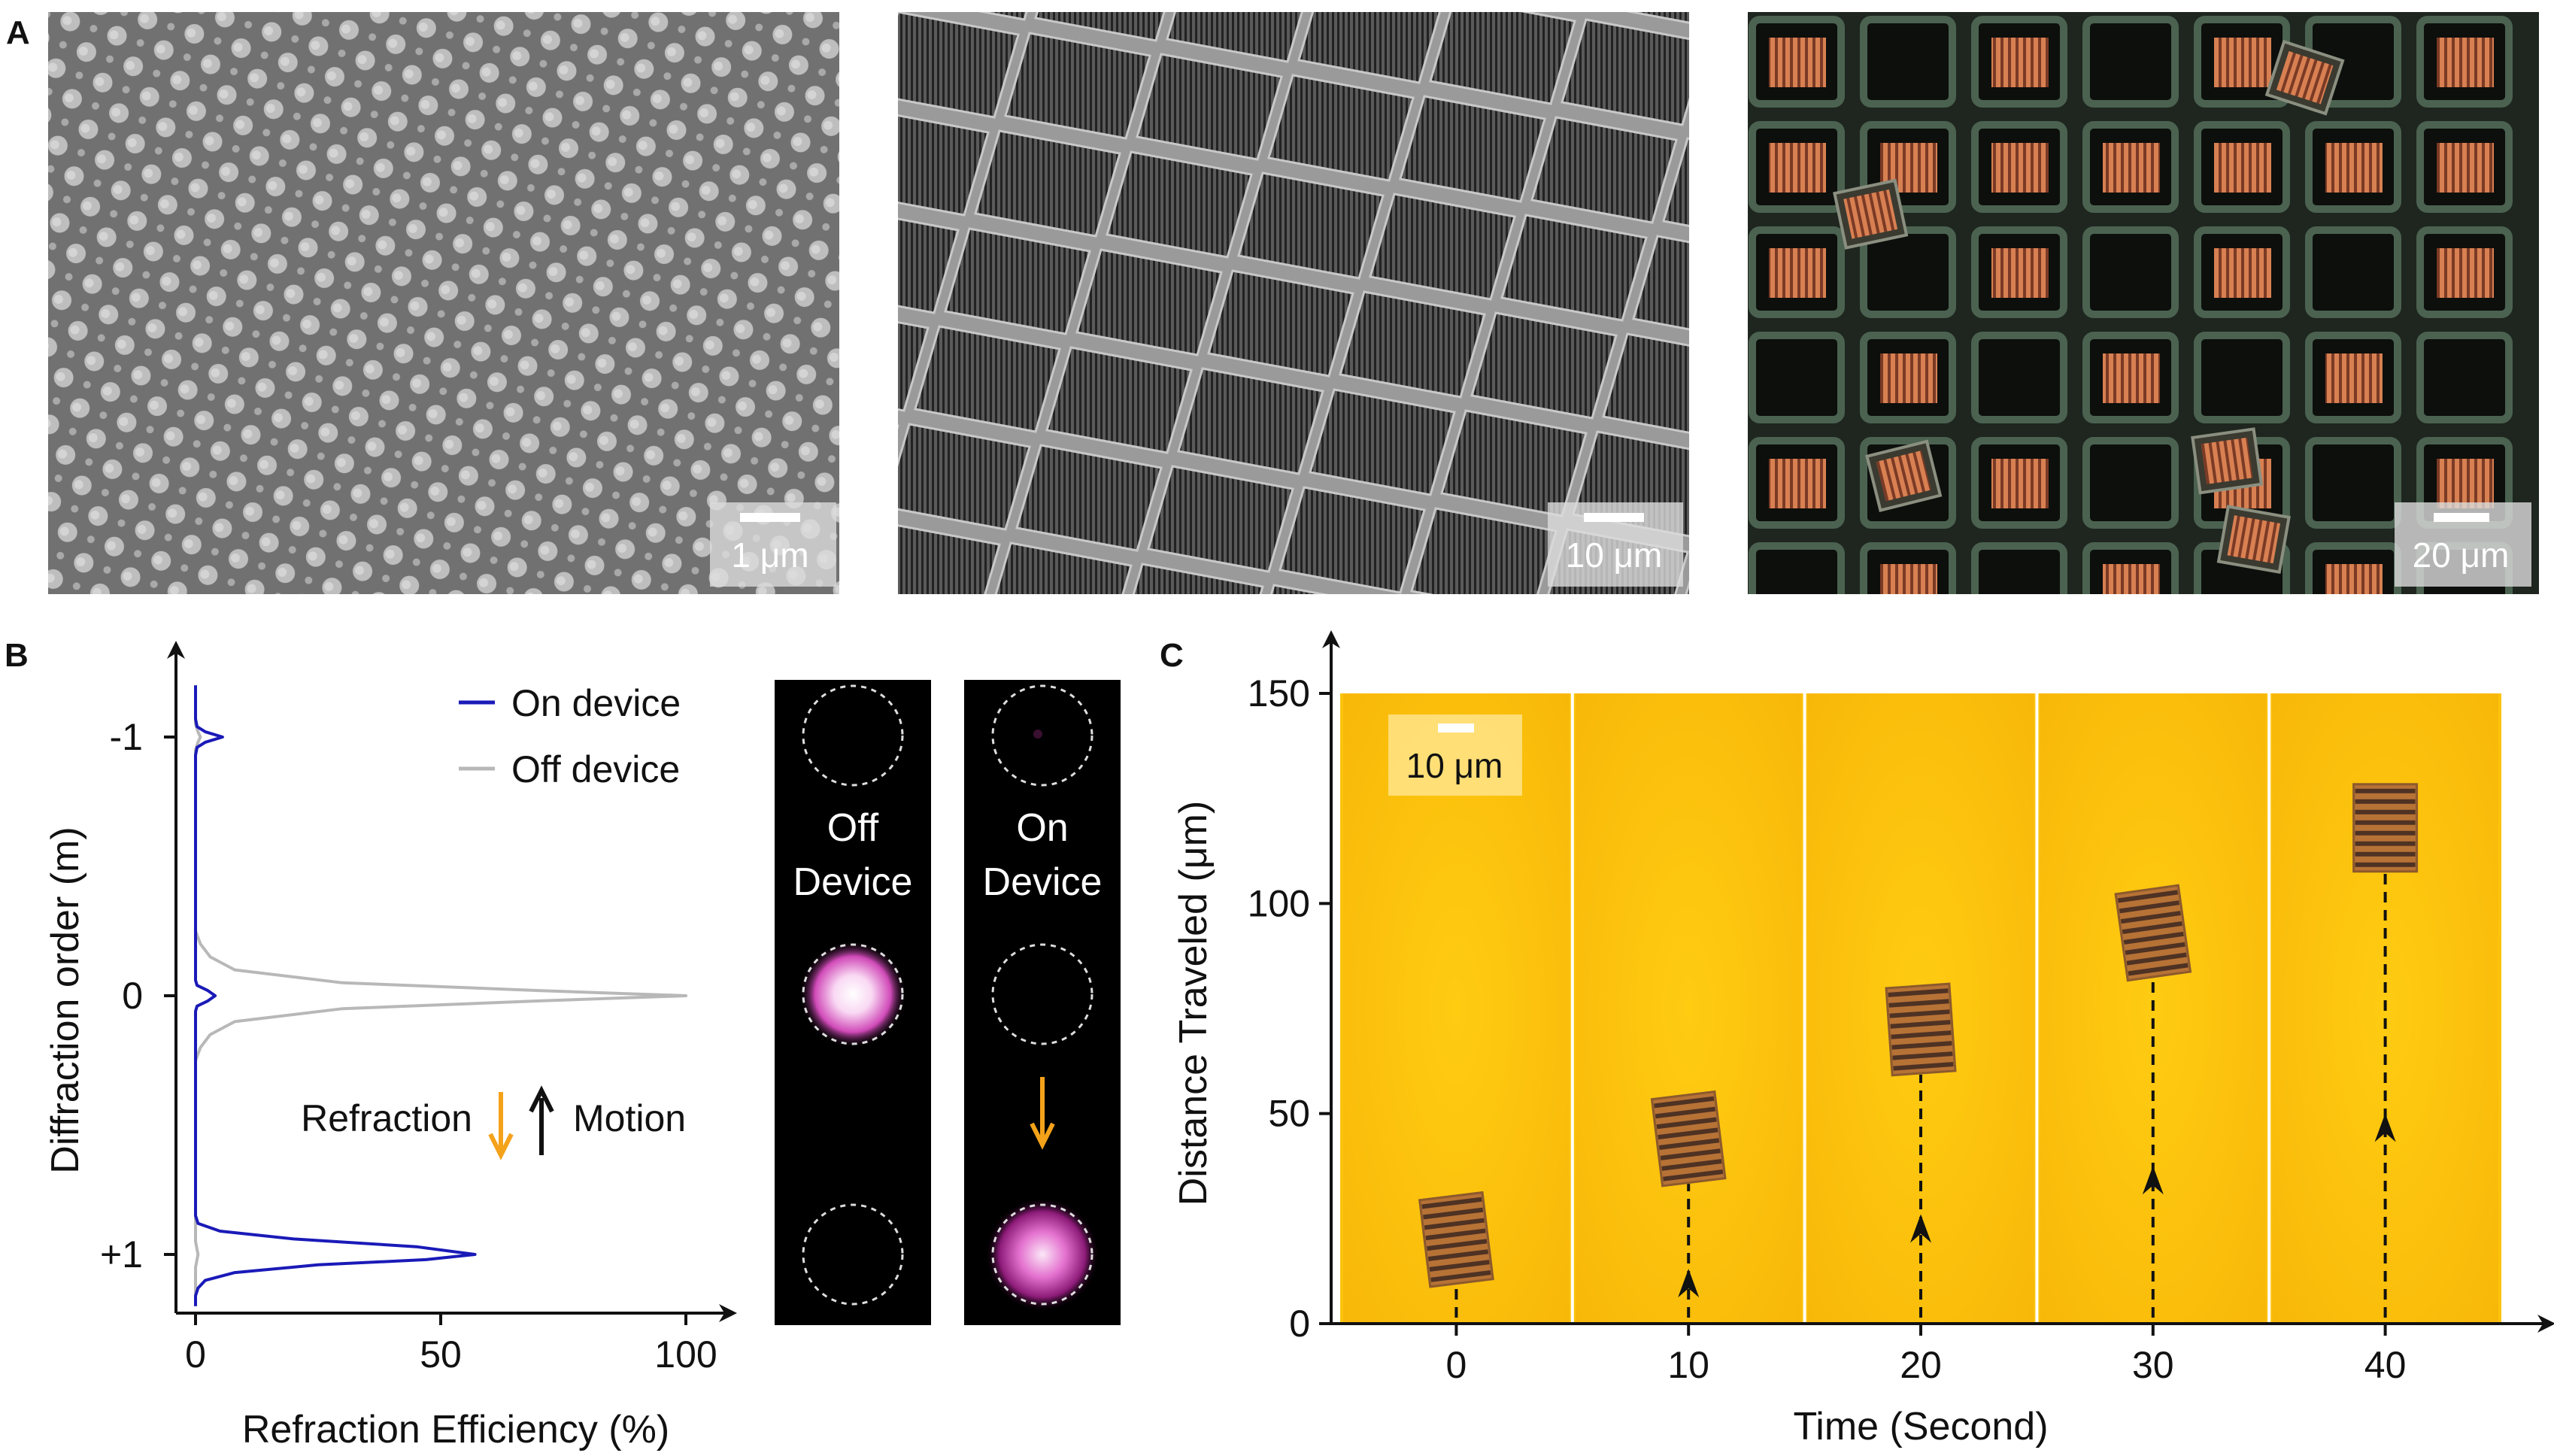  Describe the element at coordinates (1688, 1008) in the screenshot. I see `video-frame` at that location.